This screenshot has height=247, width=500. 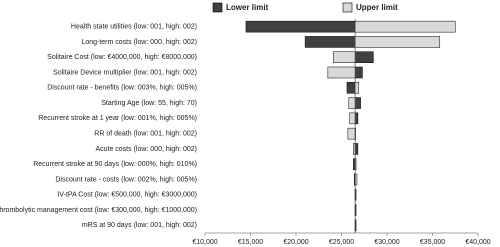 I want to click on x-tick-label: €15,000, so click(x=250, y=242).